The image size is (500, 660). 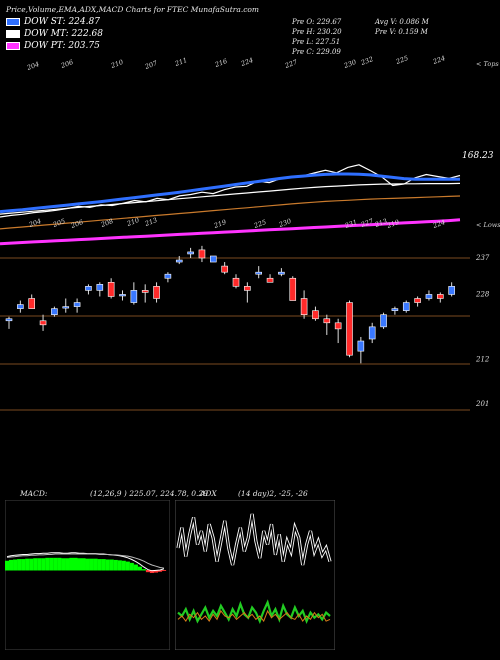 What do you see at coordinates (482, 258) in the screenshot?
I see `price-axis-tick: 237` at bounding box center [482, 258].